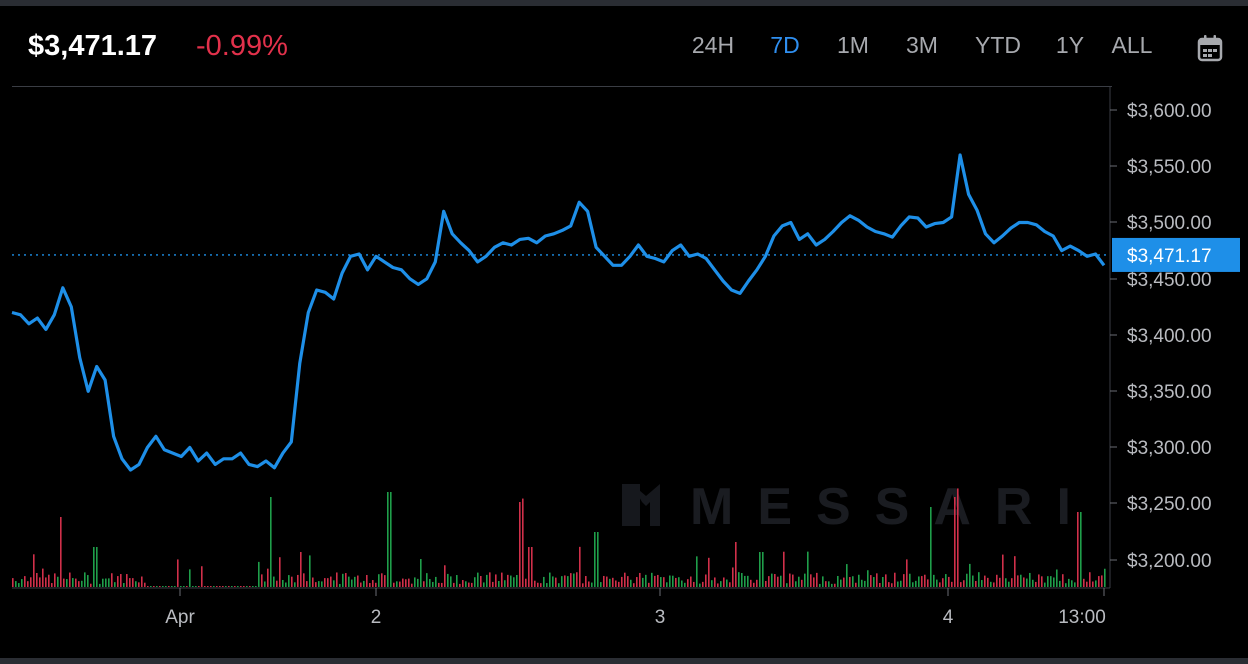  Describe the element at coordinates (1070, 45) in the screenshot. I see `tab-1y: 1Y` at that location.